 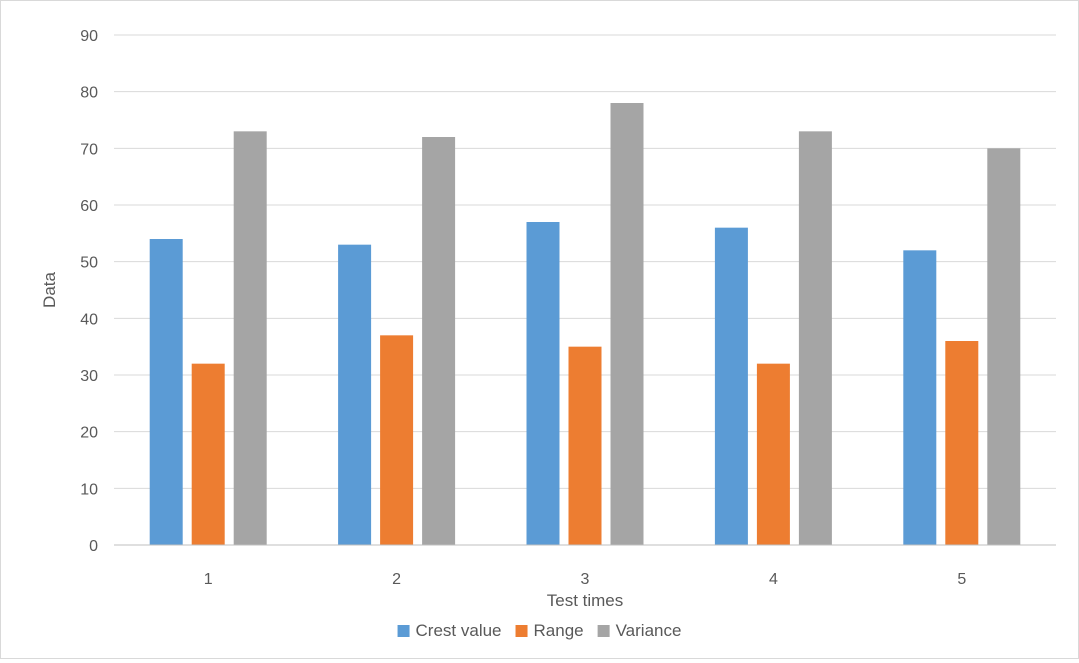 I want to click on legend: Crest value Range Variance, so click(x=539, y=630).